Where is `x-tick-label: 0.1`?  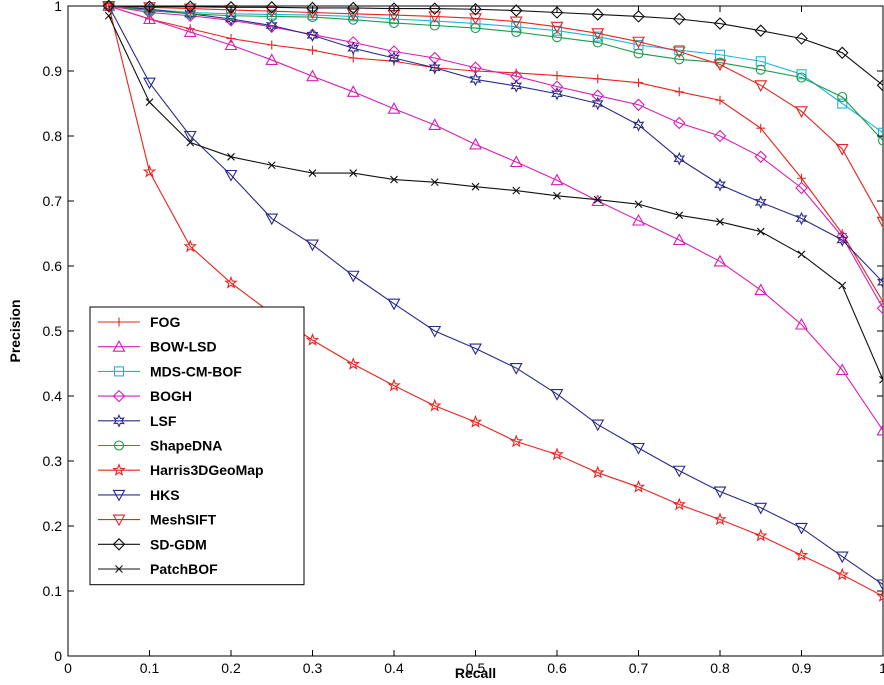 x-tick-label: 0.1 is located at coordinates (150, 668).